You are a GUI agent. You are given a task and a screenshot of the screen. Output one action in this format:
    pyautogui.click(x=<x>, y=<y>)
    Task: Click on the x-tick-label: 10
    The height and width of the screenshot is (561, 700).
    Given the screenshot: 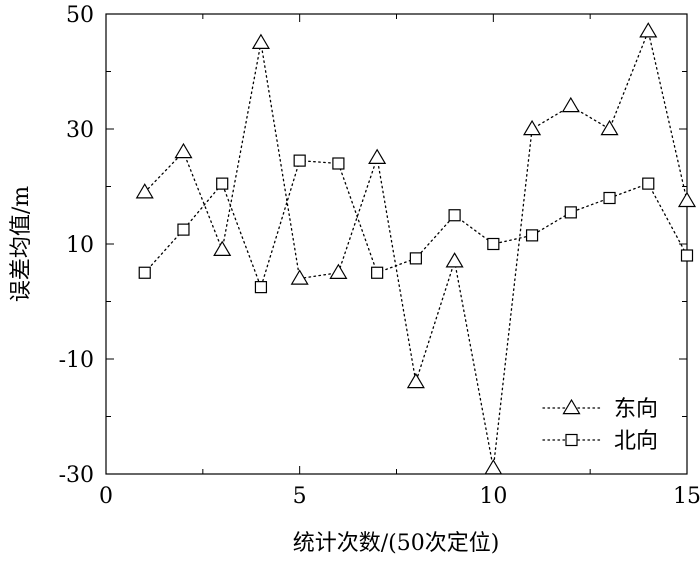 What is the action you would take?
    pyautogui.click(x=493, y=496)
    